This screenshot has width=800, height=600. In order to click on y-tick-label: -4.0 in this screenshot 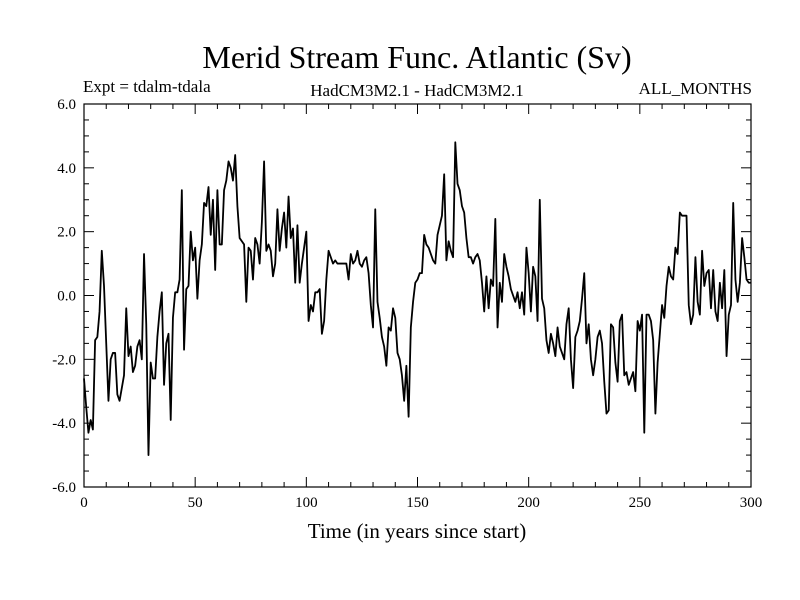, I will do `click(64, 424)`.